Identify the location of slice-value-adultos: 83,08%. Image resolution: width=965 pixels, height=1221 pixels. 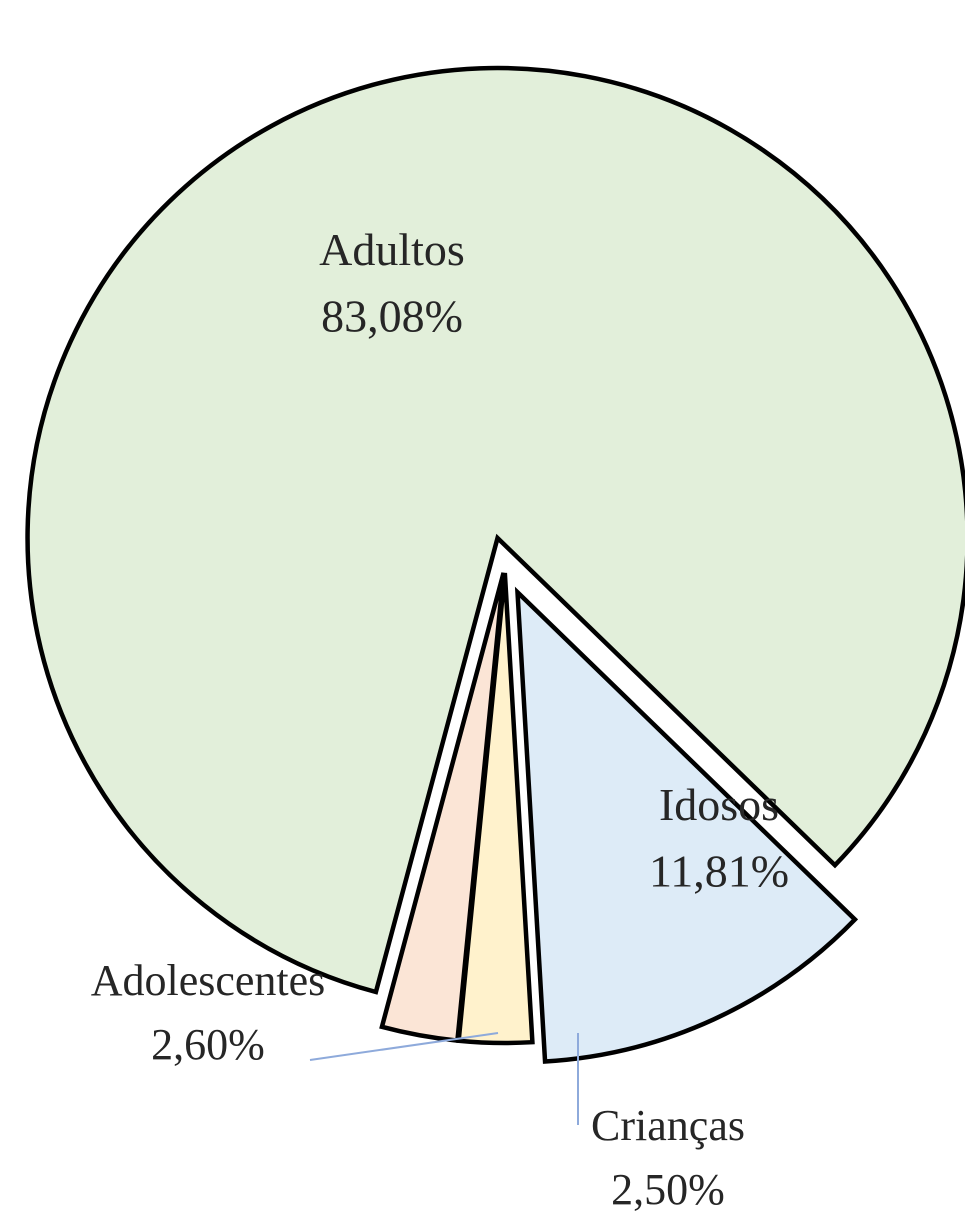
(392, 316).